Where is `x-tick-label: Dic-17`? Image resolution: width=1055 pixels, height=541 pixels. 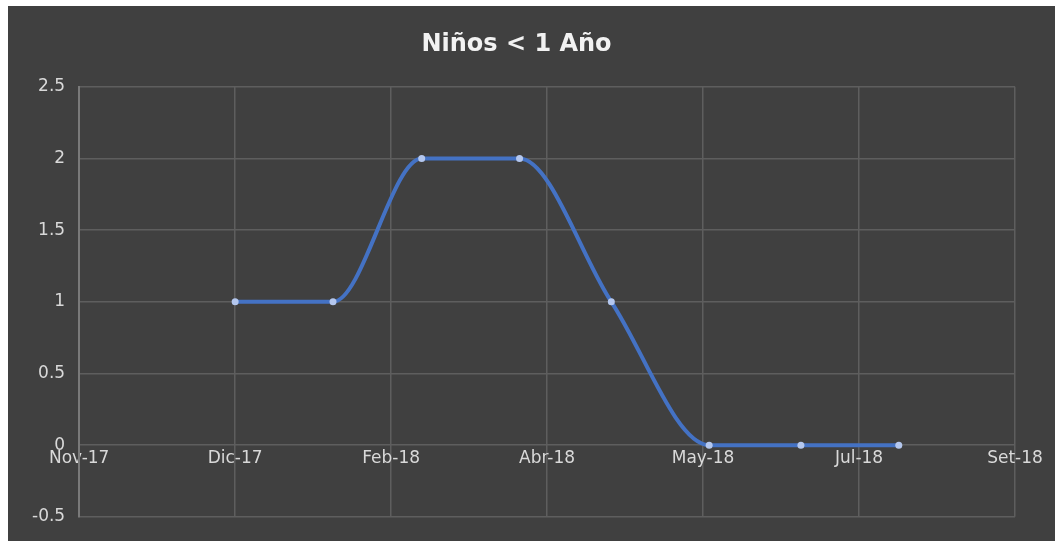 x-tick-label: Dic-17 is located at coordinates (235, 456).